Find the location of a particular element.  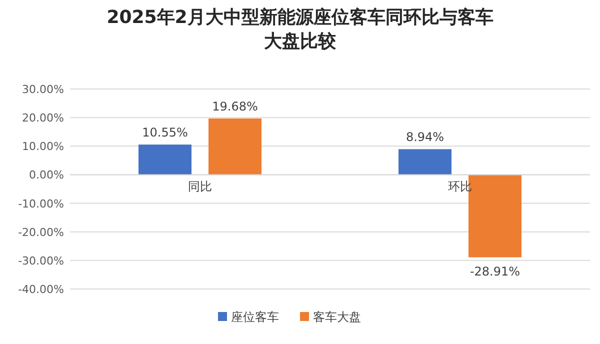

data-label: 10.55% is located at coordinates (165, 133).